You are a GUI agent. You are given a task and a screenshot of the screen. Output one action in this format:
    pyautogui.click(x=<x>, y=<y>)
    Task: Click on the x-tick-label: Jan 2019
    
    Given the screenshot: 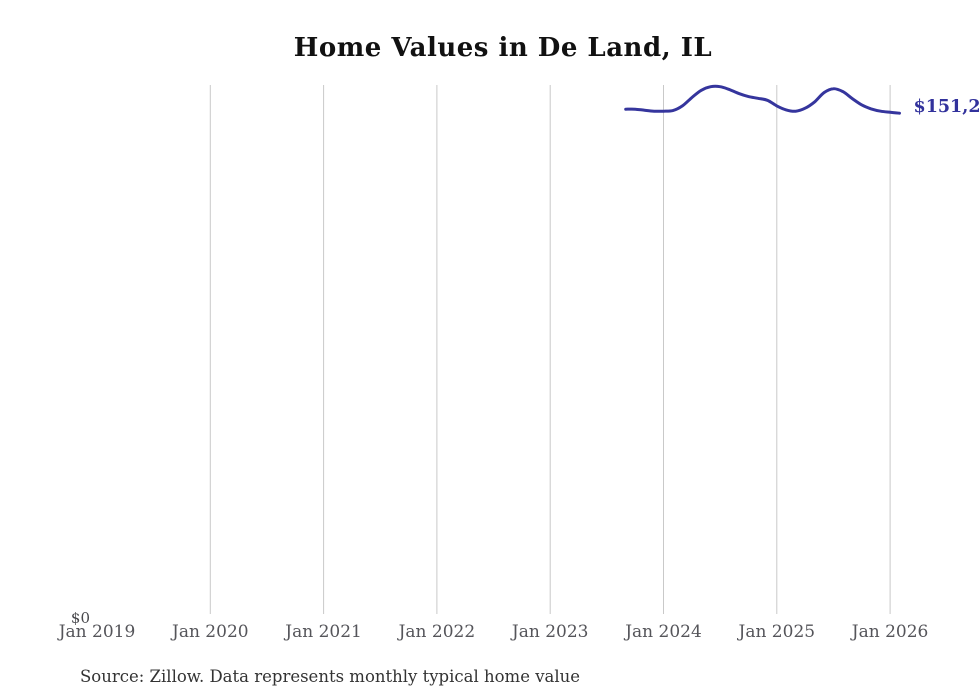 What is the action you would take?
    pyautogui.click(x=97, y=632)
    